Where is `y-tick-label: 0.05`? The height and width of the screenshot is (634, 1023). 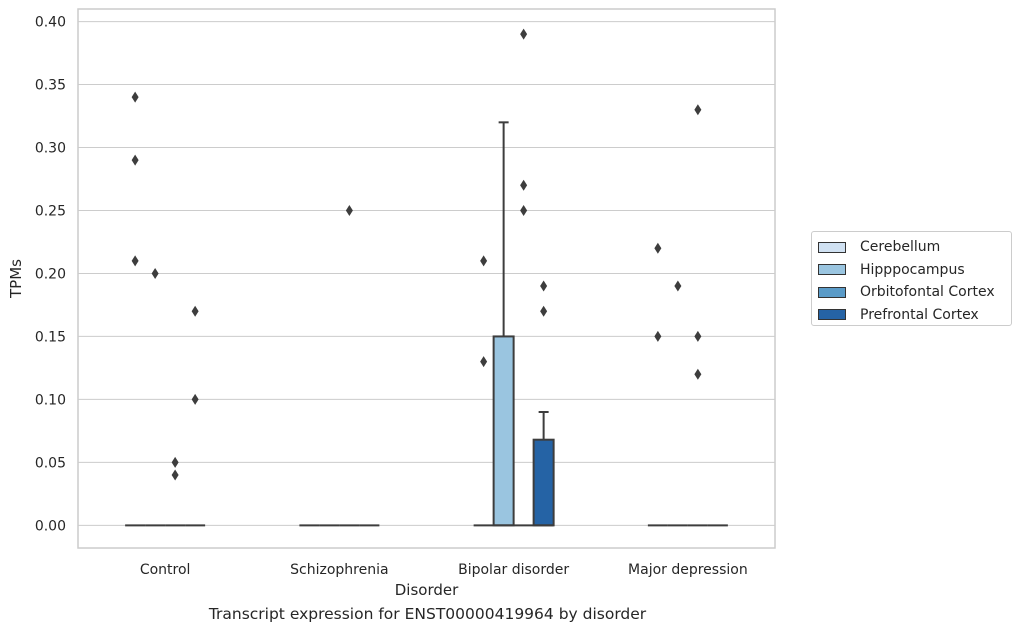 y-tick-label: 0.05 is located at coordinates (50, 463).